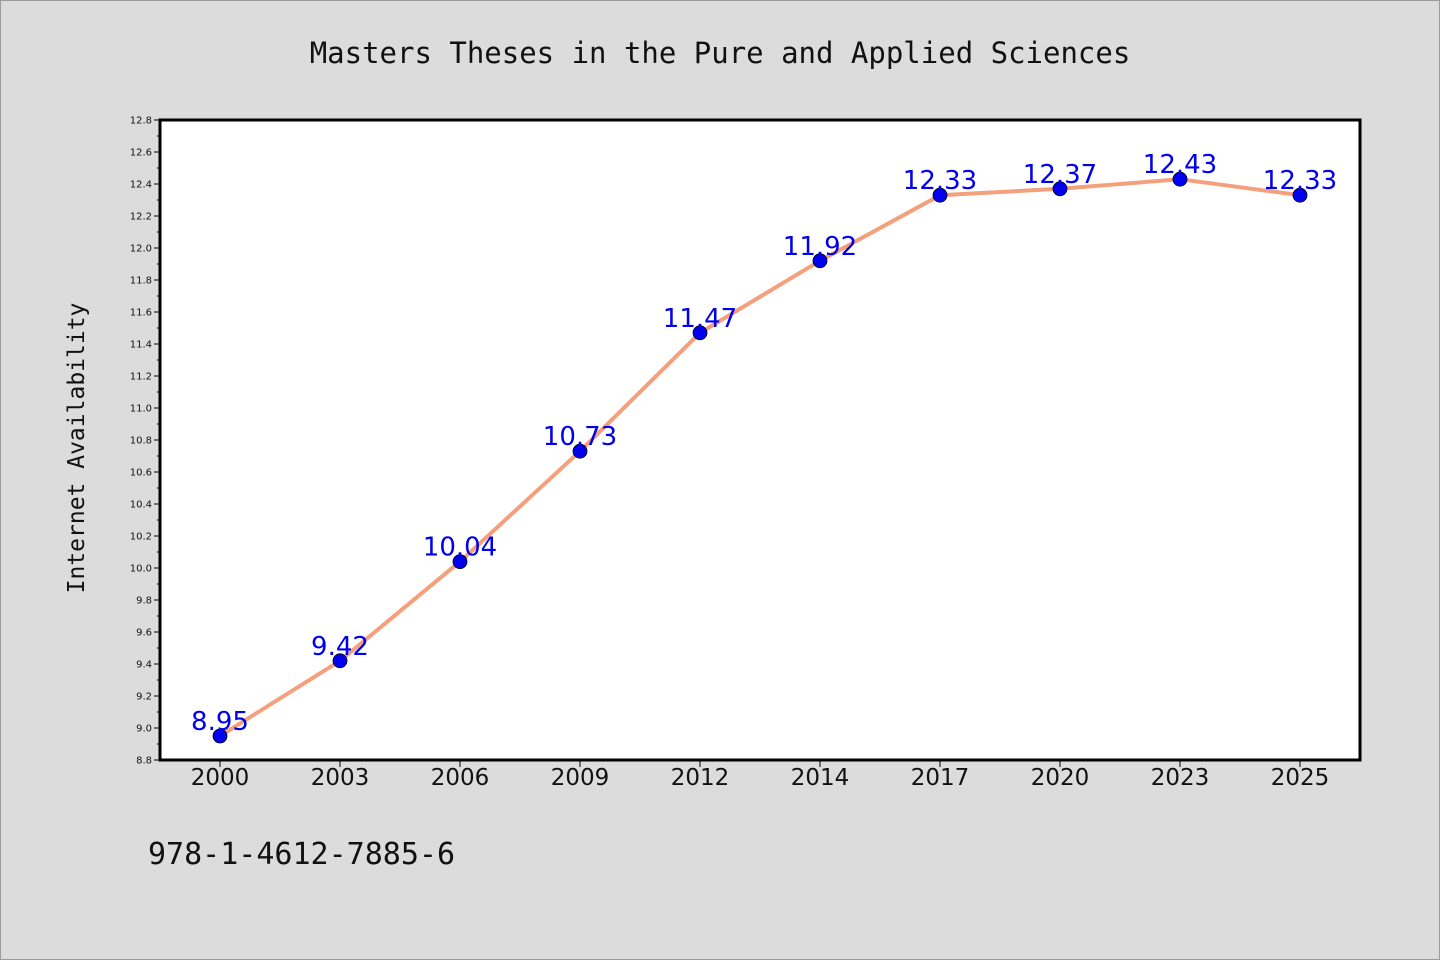 The image size is (1440, 960). I want to click on y-tick-label: 10.0, so click(141, 569).